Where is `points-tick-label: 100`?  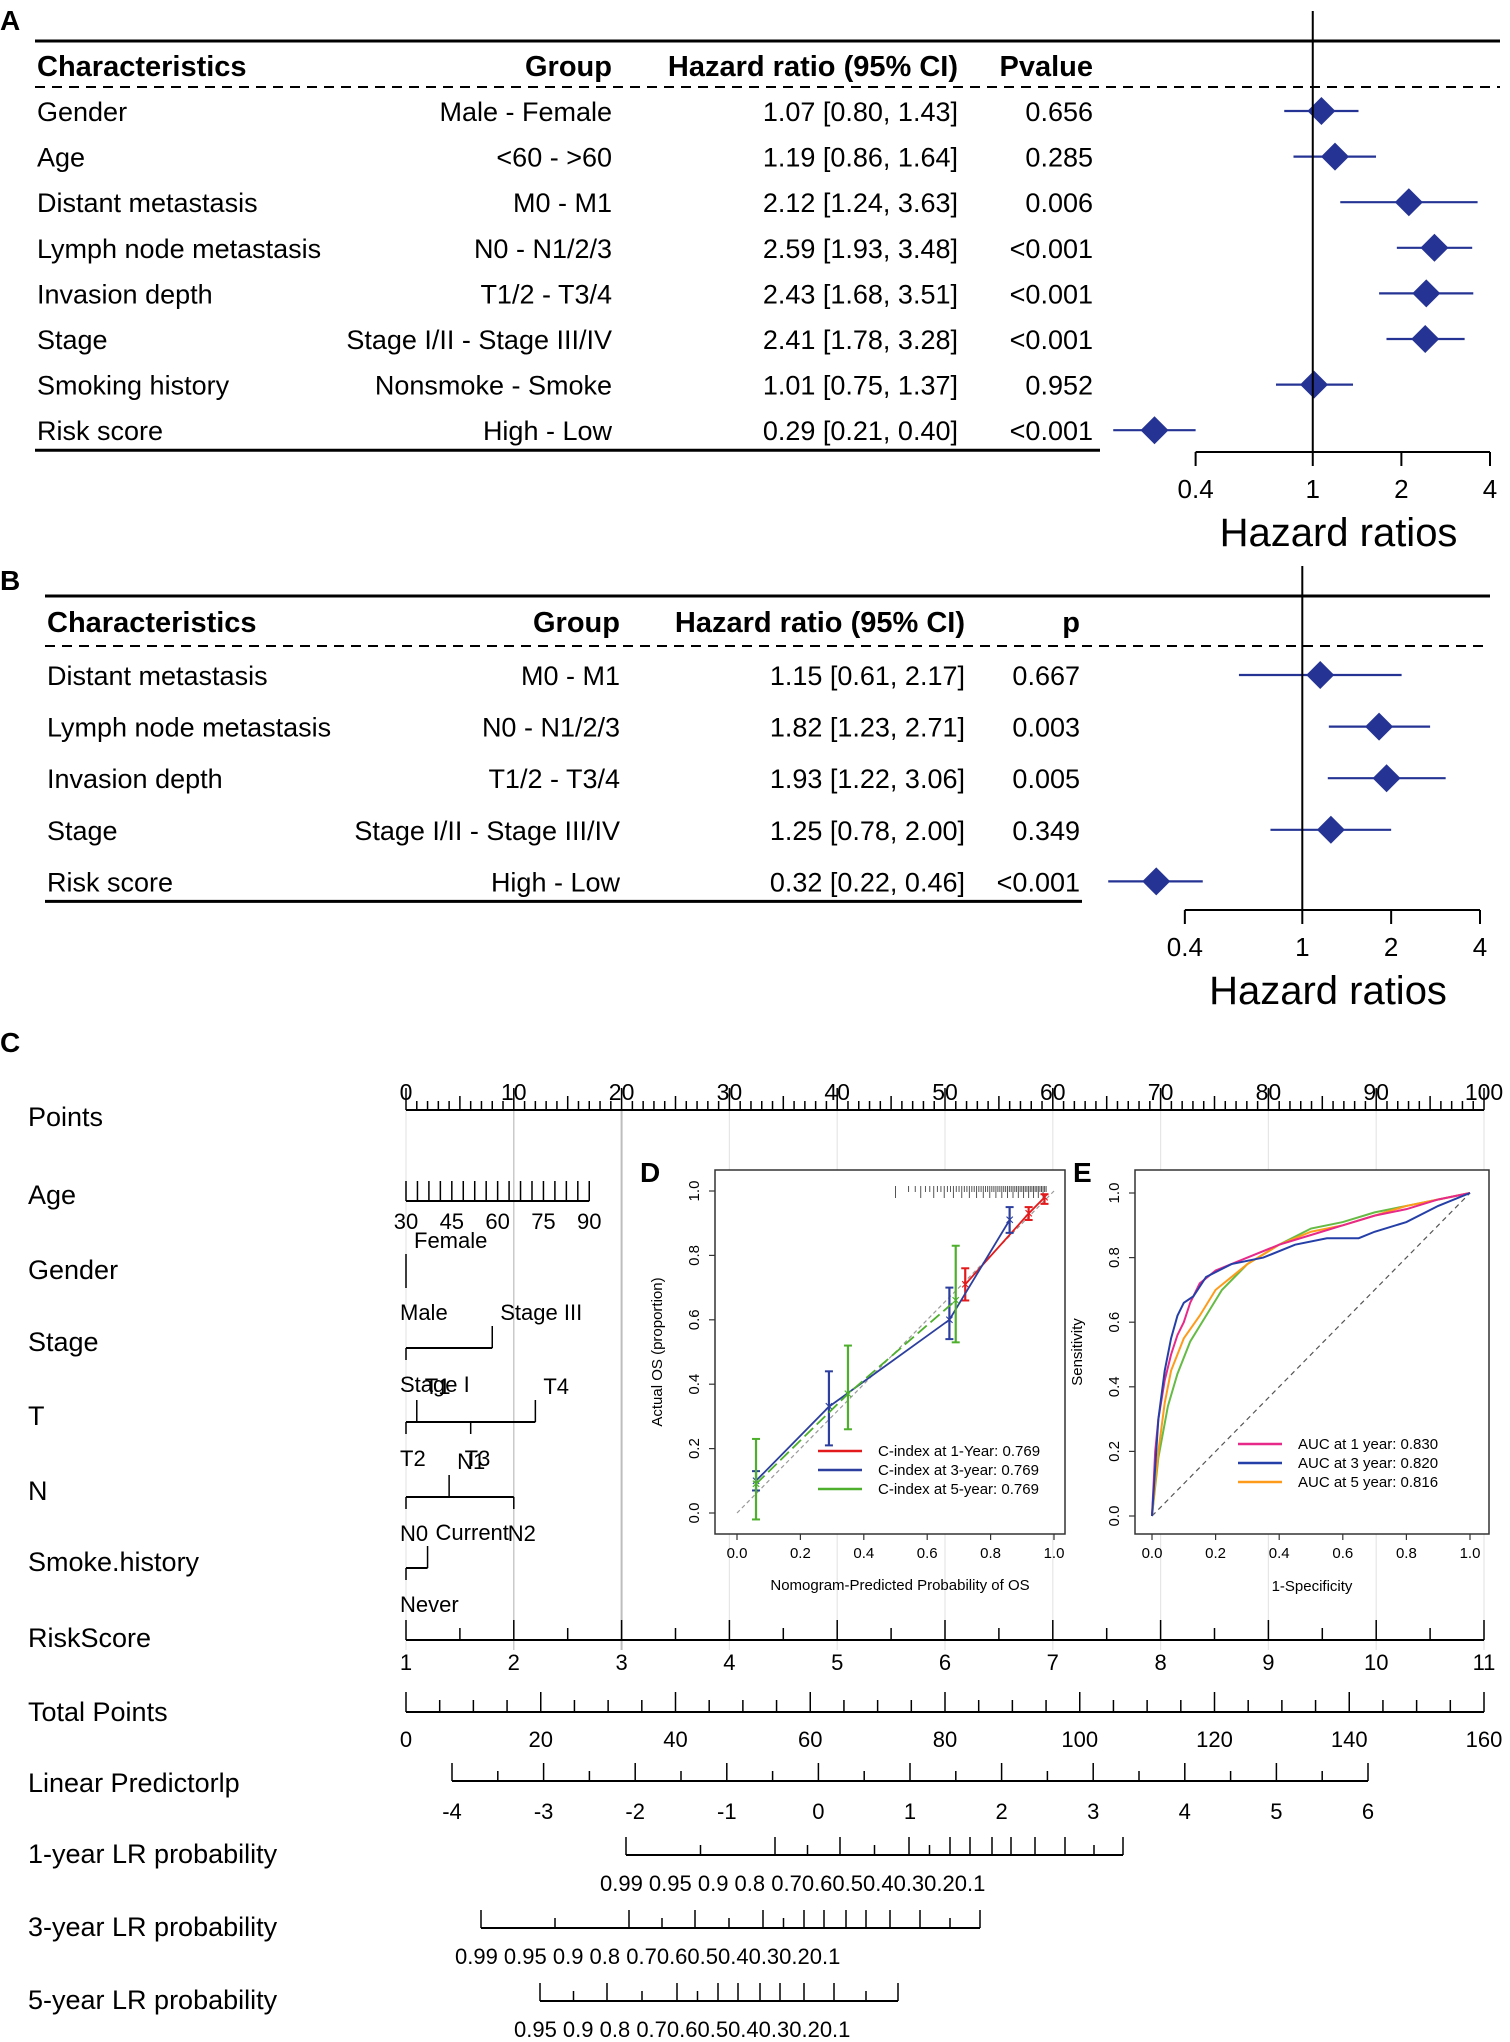 points-tick-label: 100 is located at coordinates (1484, 1092).